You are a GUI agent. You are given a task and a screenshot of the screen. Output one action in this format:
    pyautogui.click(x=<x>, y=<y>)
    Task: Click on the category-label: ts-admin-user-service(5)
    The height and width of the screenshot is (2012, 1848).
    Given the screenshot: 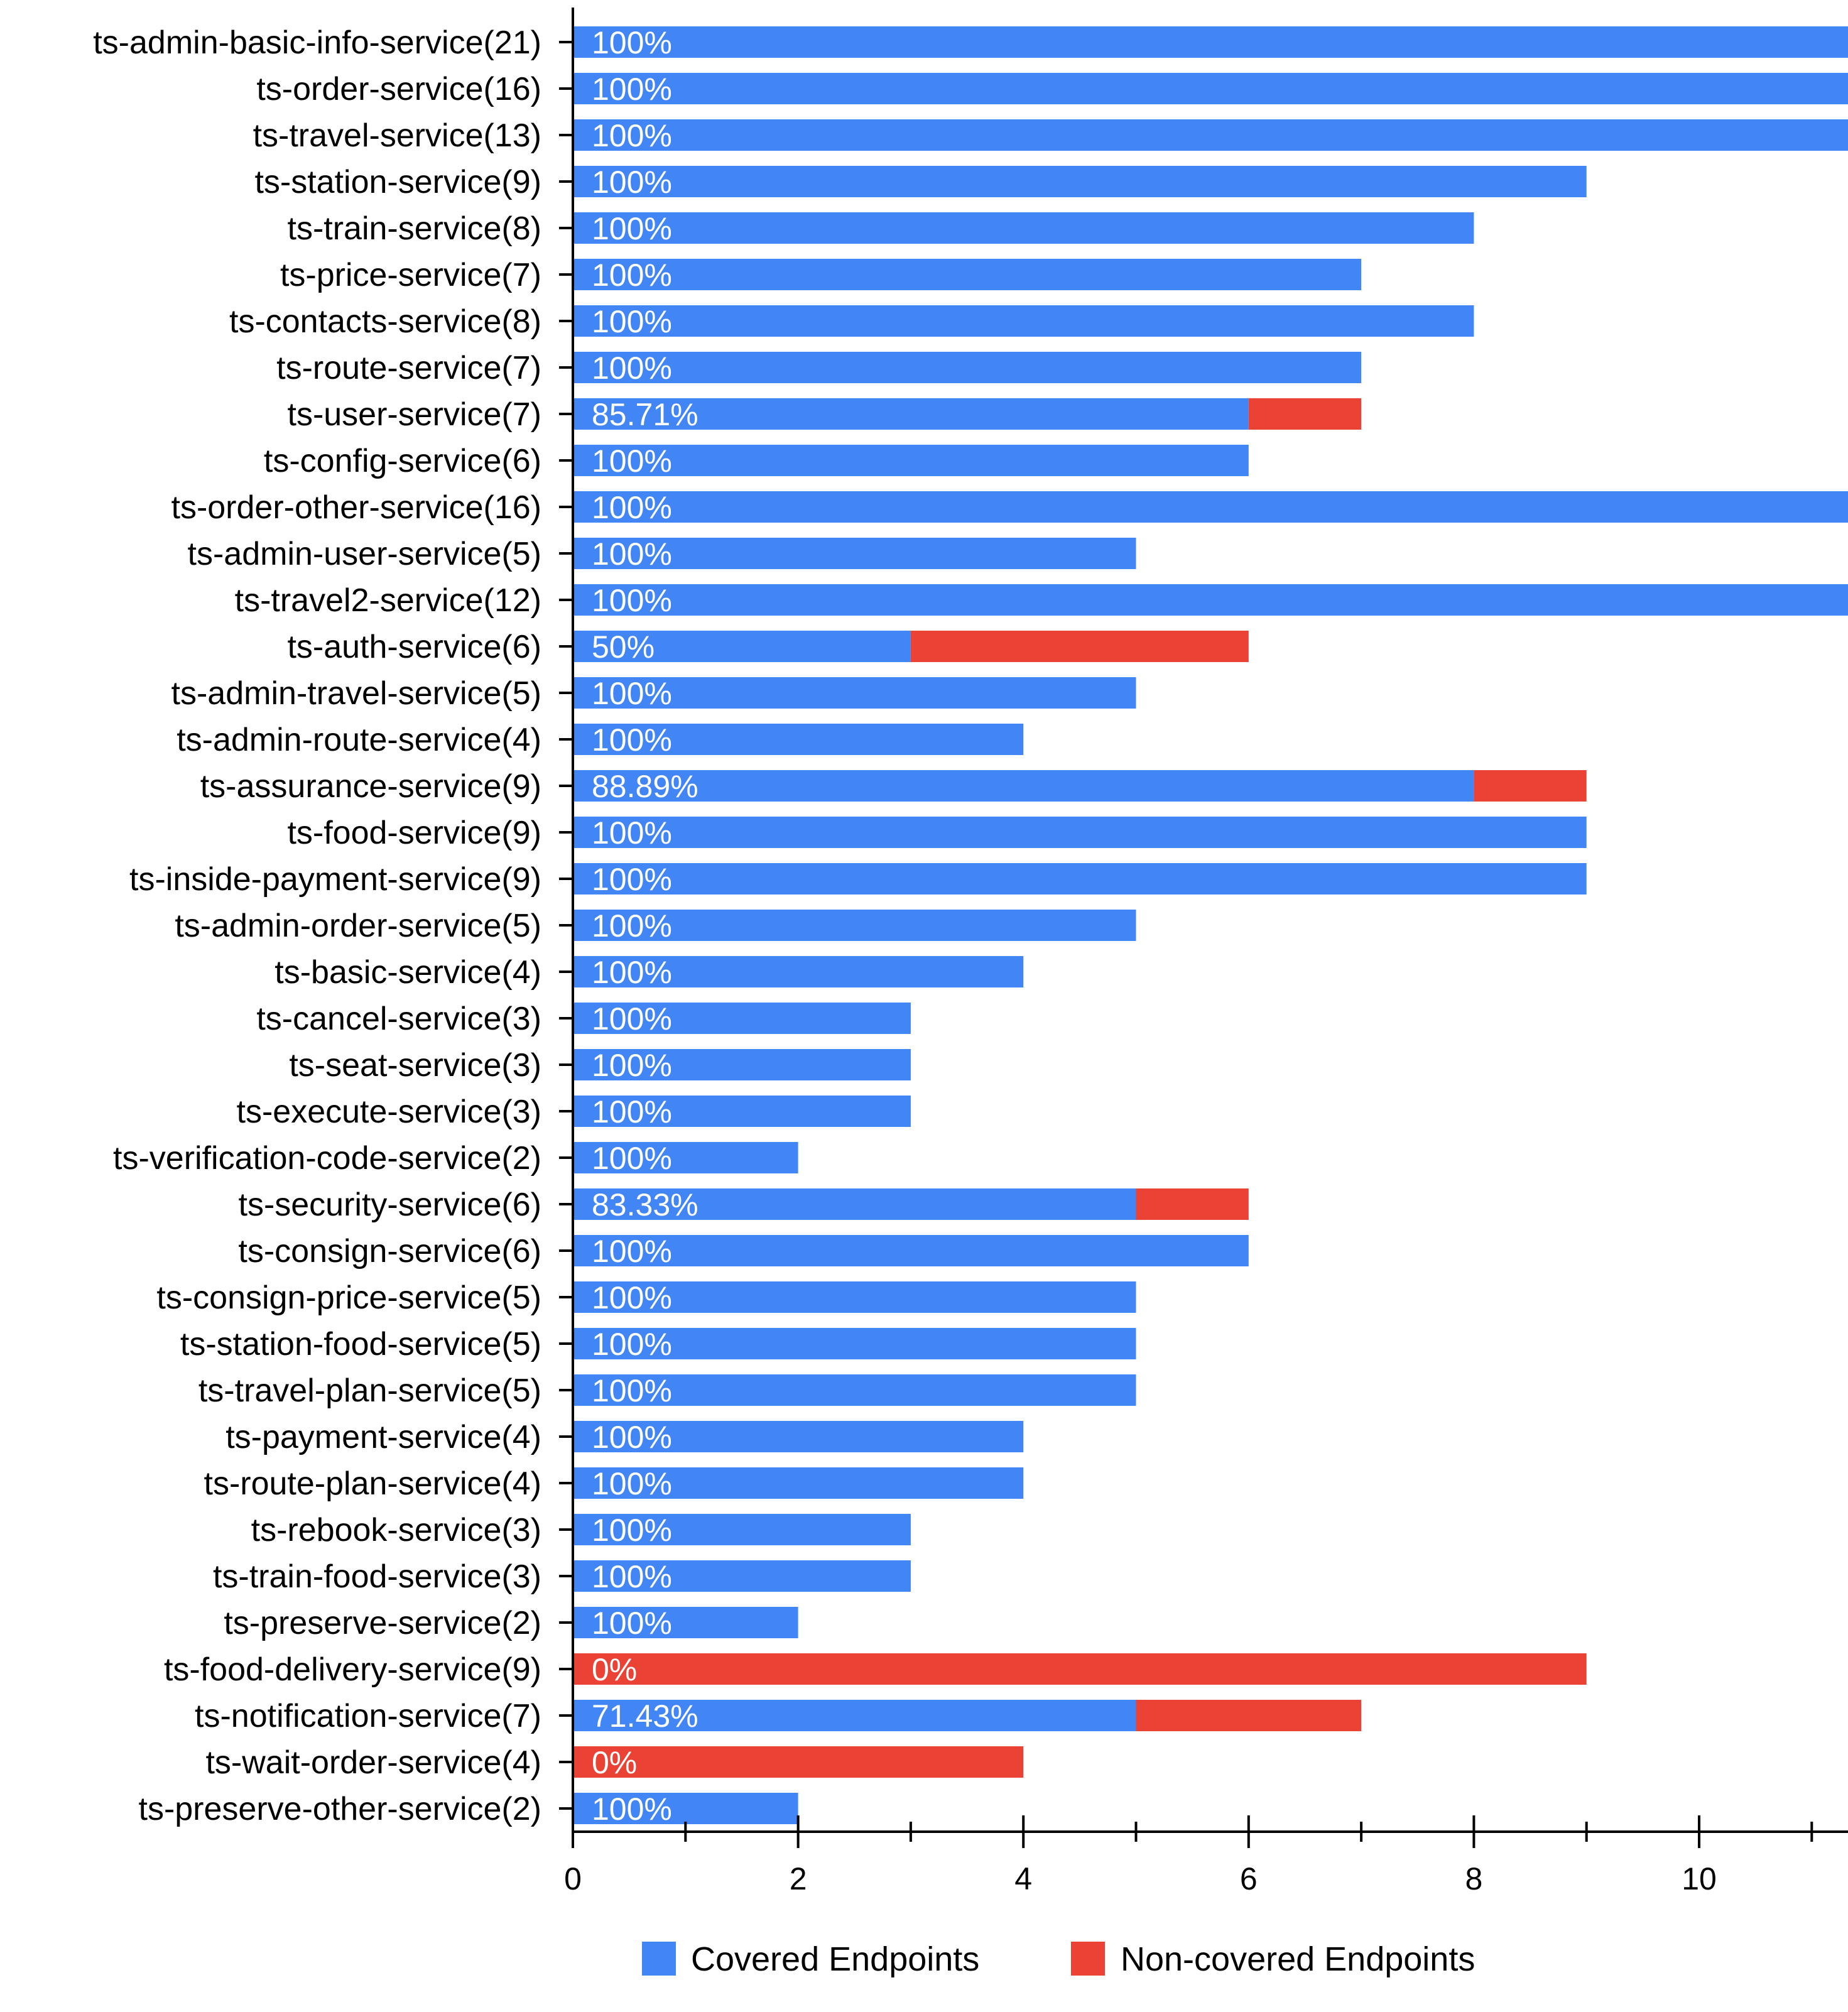 What is the action you would take?
    pyautogui.click(x=364, y=554)
    